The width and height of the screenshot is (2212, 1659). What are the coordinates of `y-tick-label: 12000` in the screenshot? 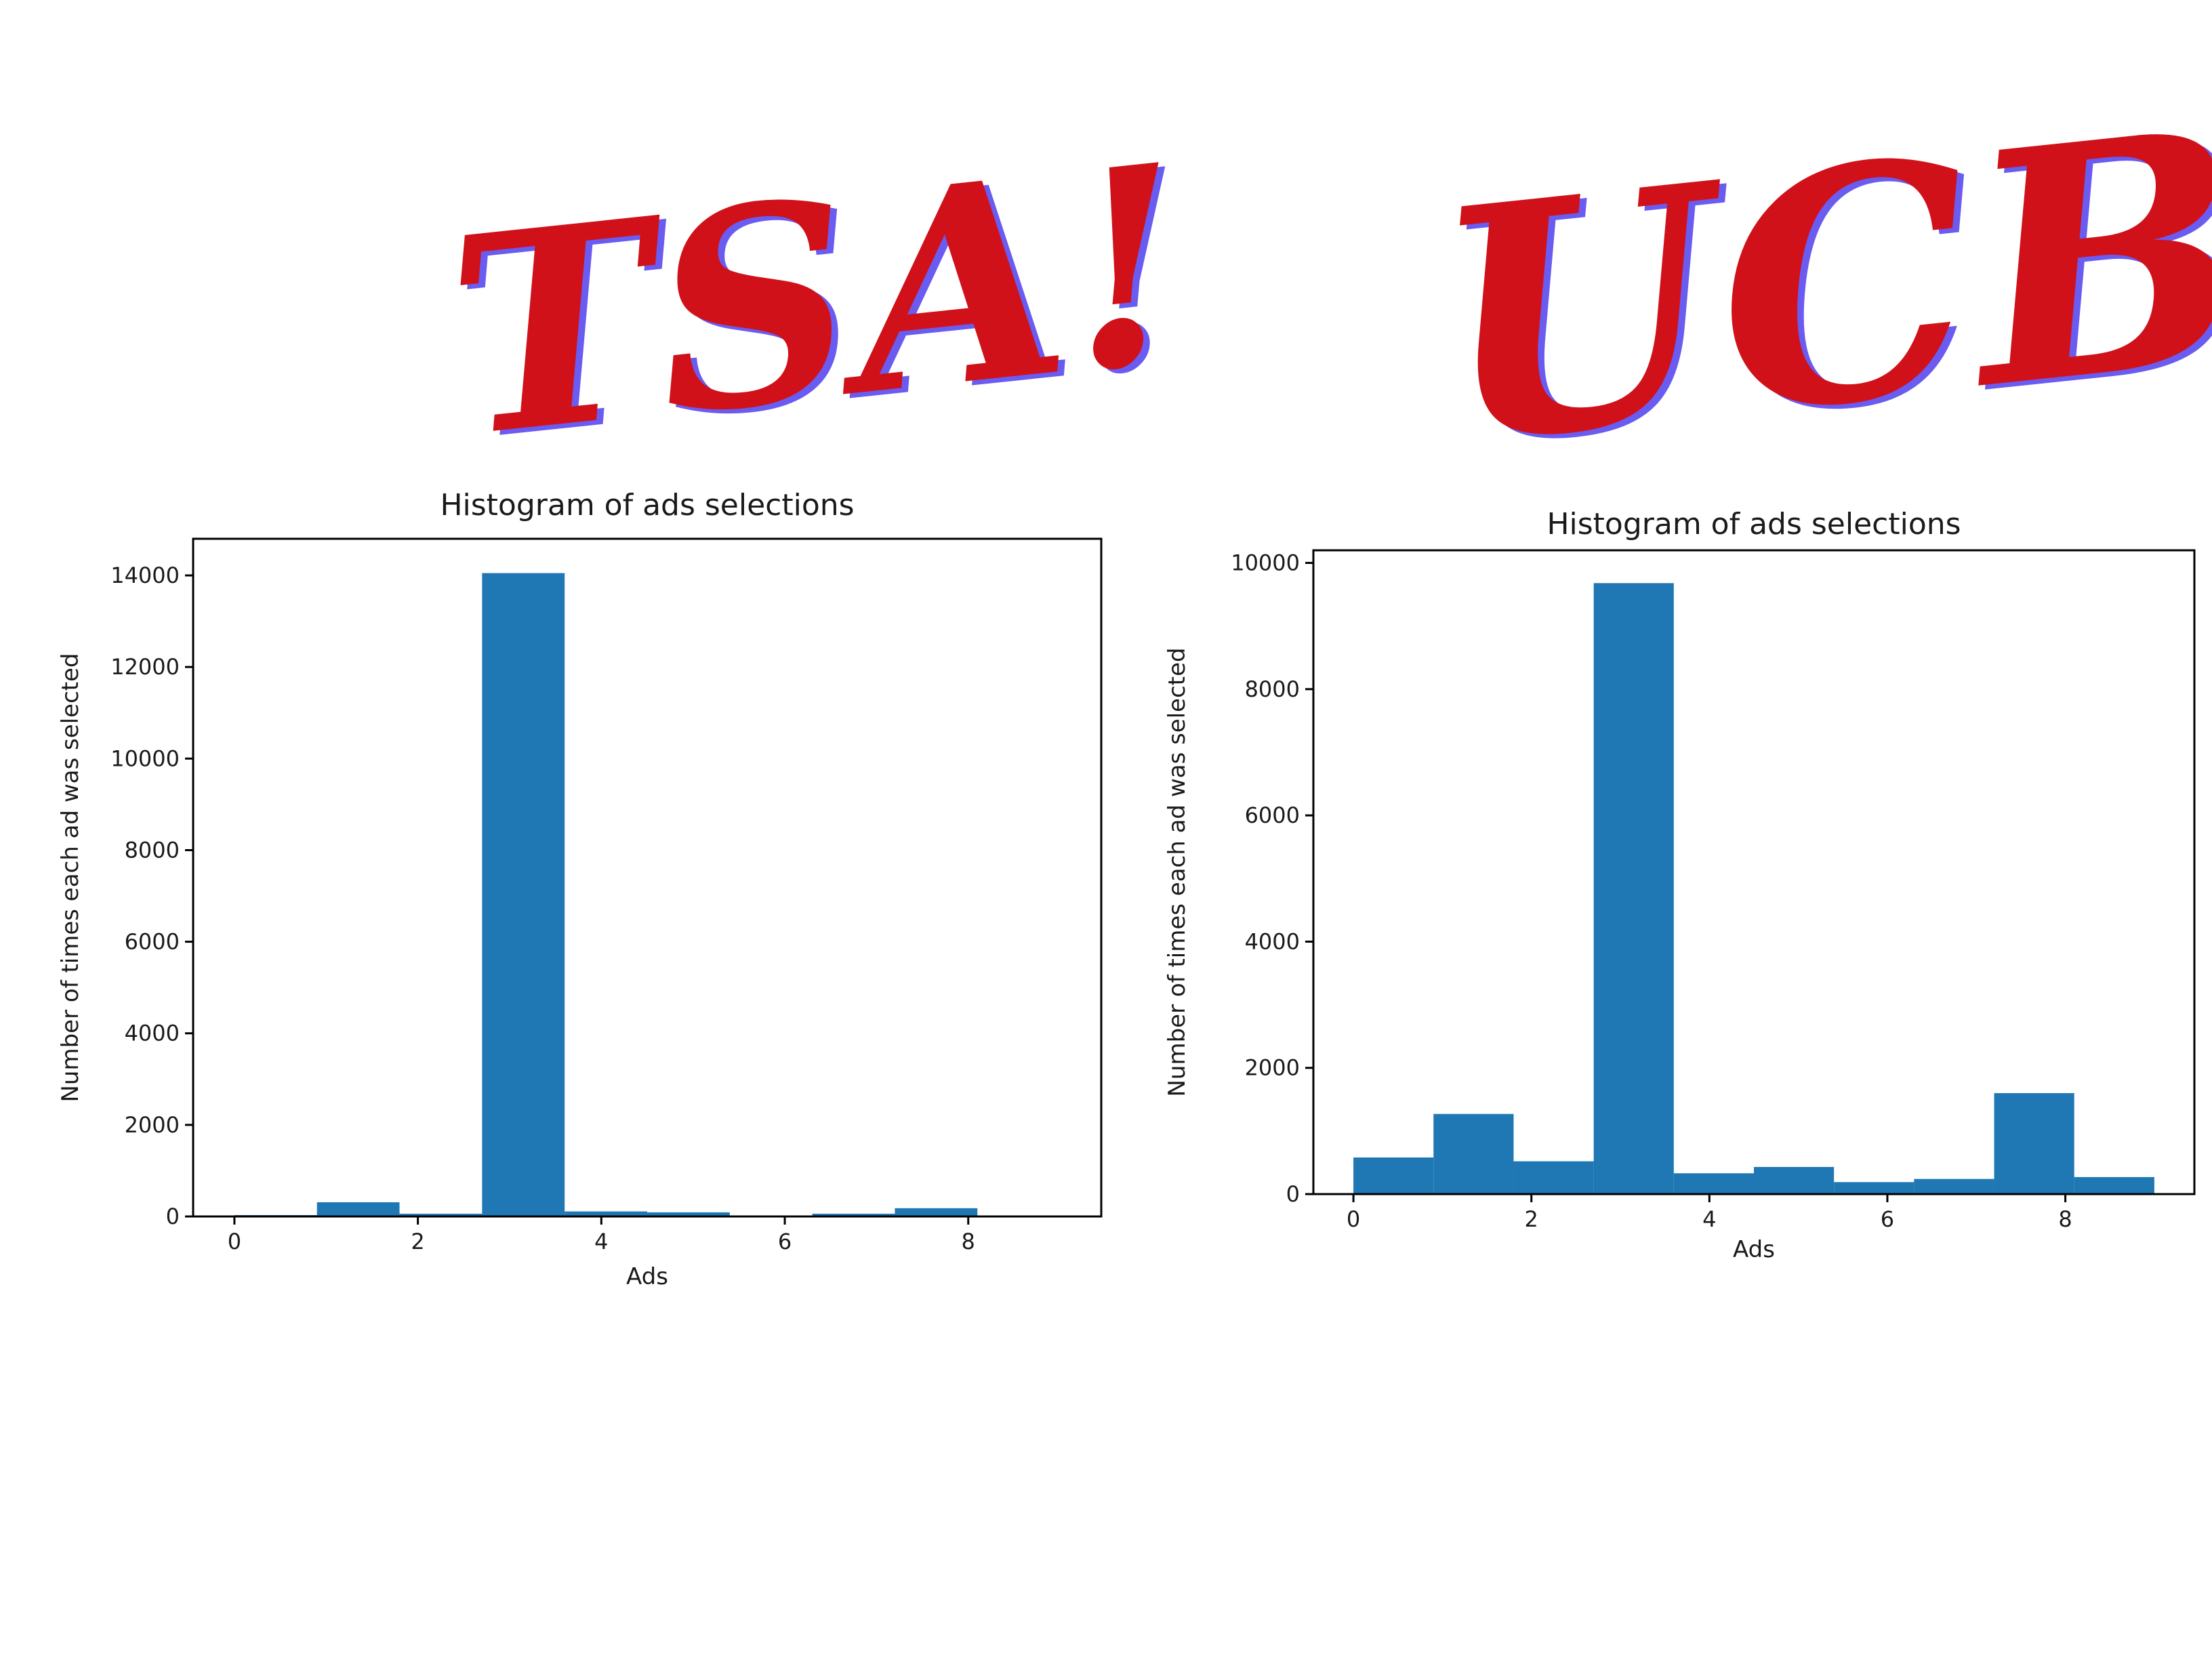 It's located at (145, 667).